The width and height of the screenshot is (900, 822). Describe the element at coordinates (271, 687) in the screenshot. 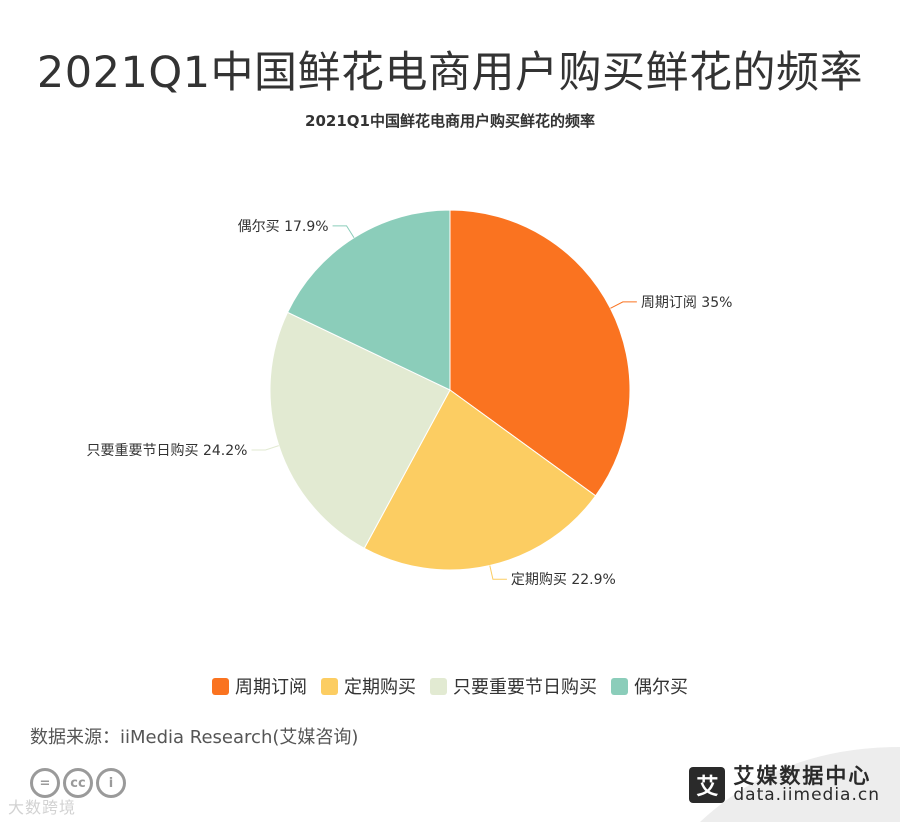

I see `legend-label: 周期订阅` at that location.